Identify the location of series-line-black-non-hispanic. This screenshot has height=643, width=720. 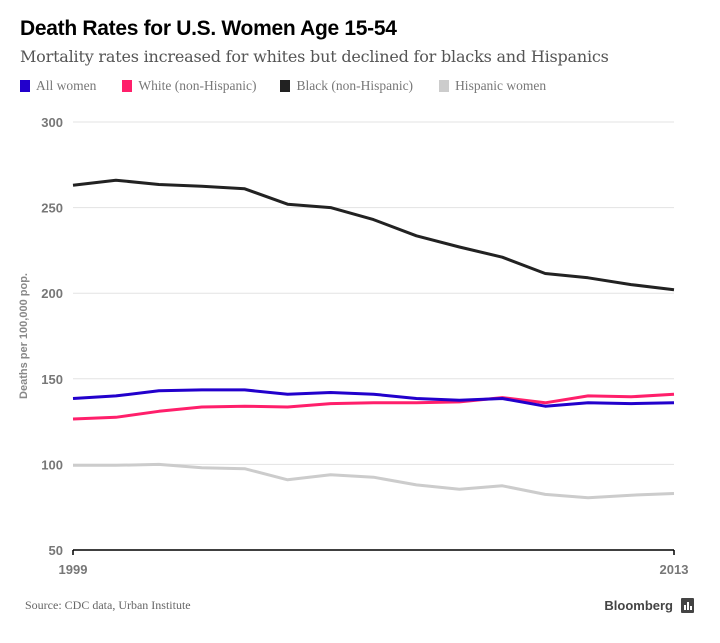
(373, 235).